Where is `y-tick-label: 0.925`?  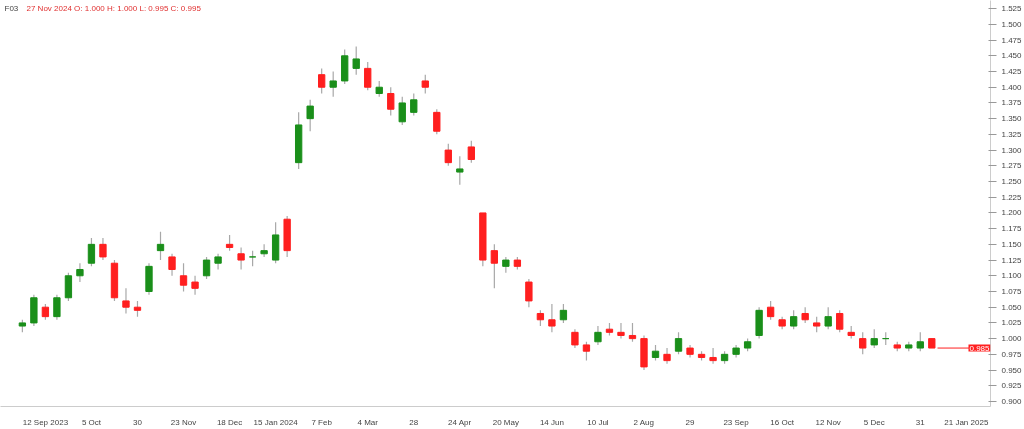
y-tick-label: 0.925 is located at coordinates (1012, 386).